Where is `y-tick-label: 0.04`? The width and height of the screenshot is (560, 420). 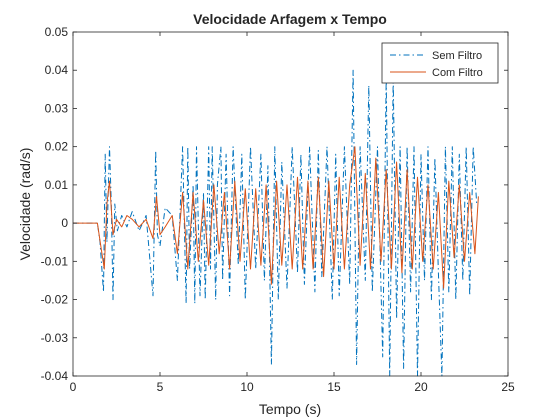 y-tick-label: 0.04 is located at coordinates (57, 70).